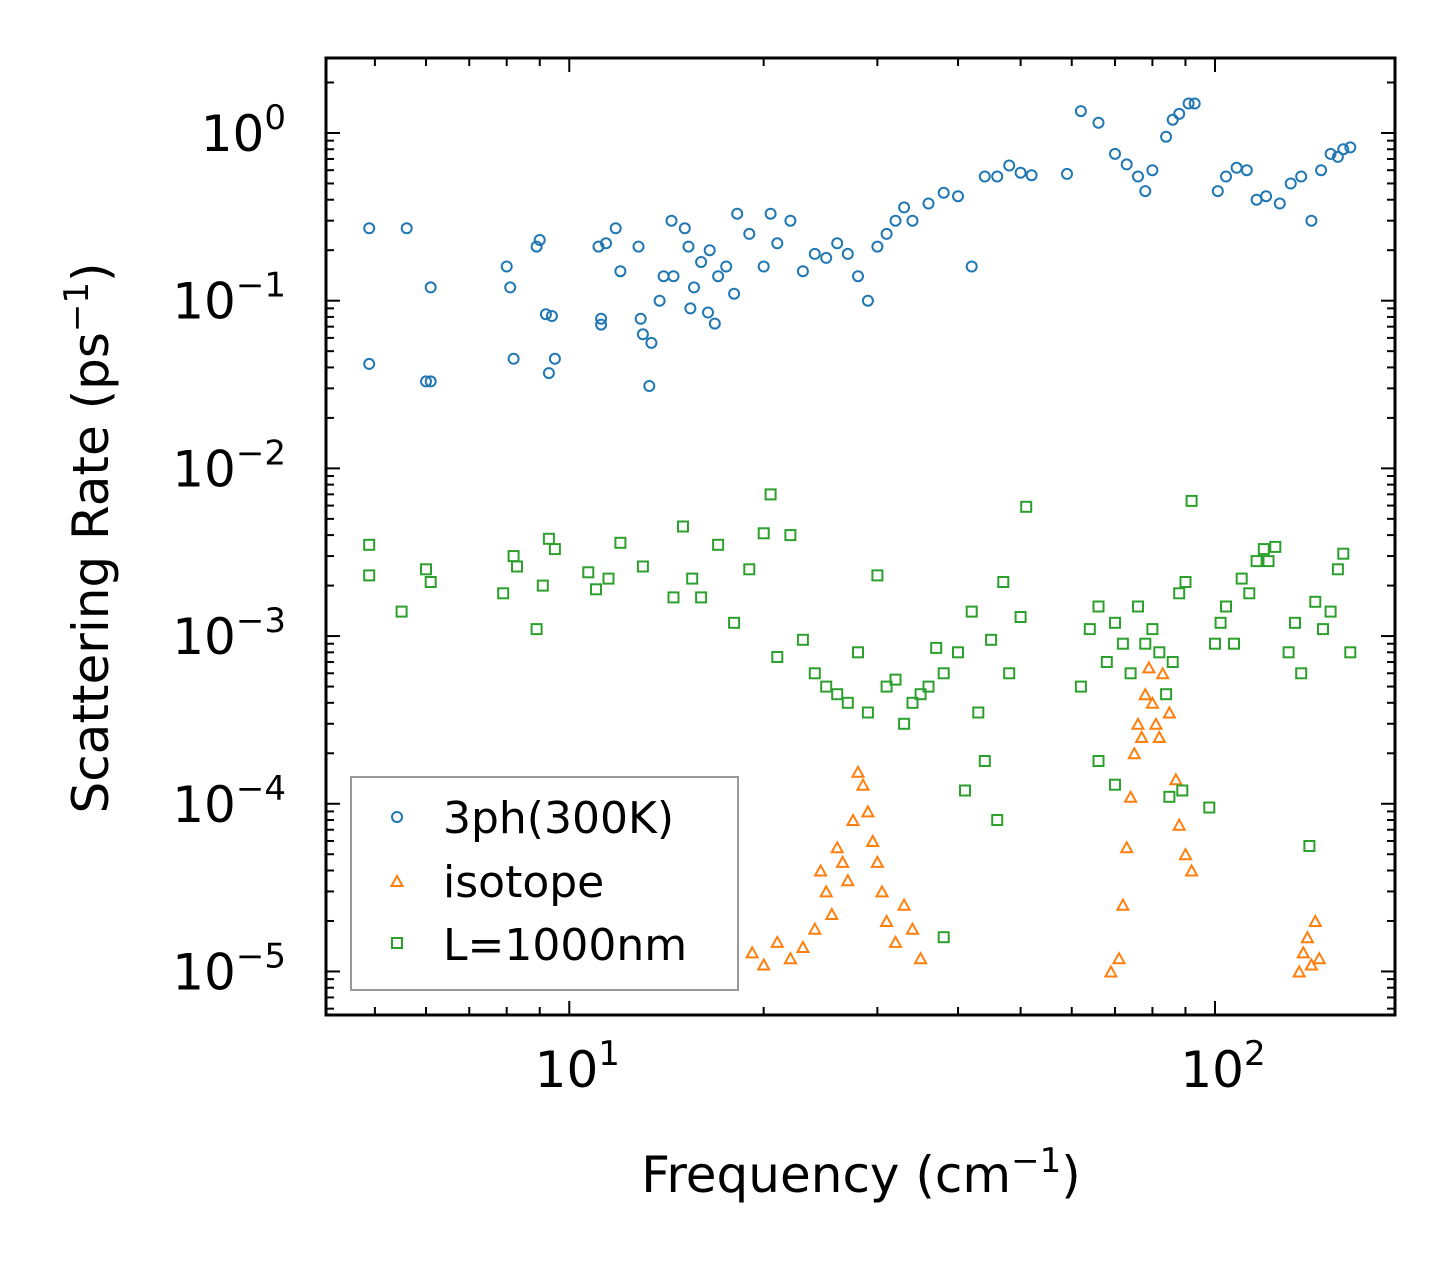 This screenshot has height=1265, width=1455. What do you see at coordinates (88, 537) in the screenshot?
I see `y-axis-title: Scattering Rate (ps−1)` at bounding box center [88, 537].